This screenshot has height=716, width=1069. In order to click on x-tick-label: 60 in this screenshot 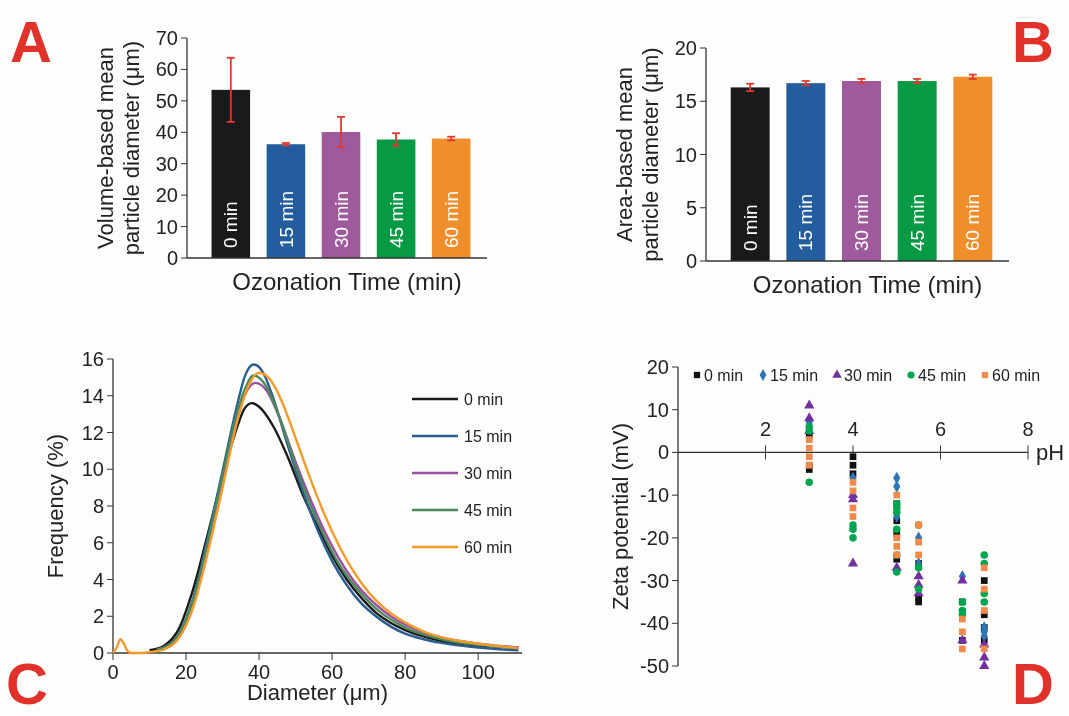, I will do `click(332, 672)`.